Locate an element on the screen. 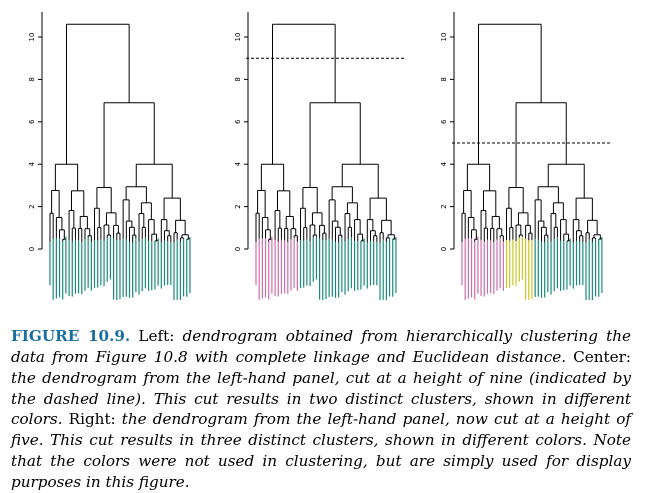  panel-left: 0 2 4 6 8 10 is located at coordinates (109, 156).